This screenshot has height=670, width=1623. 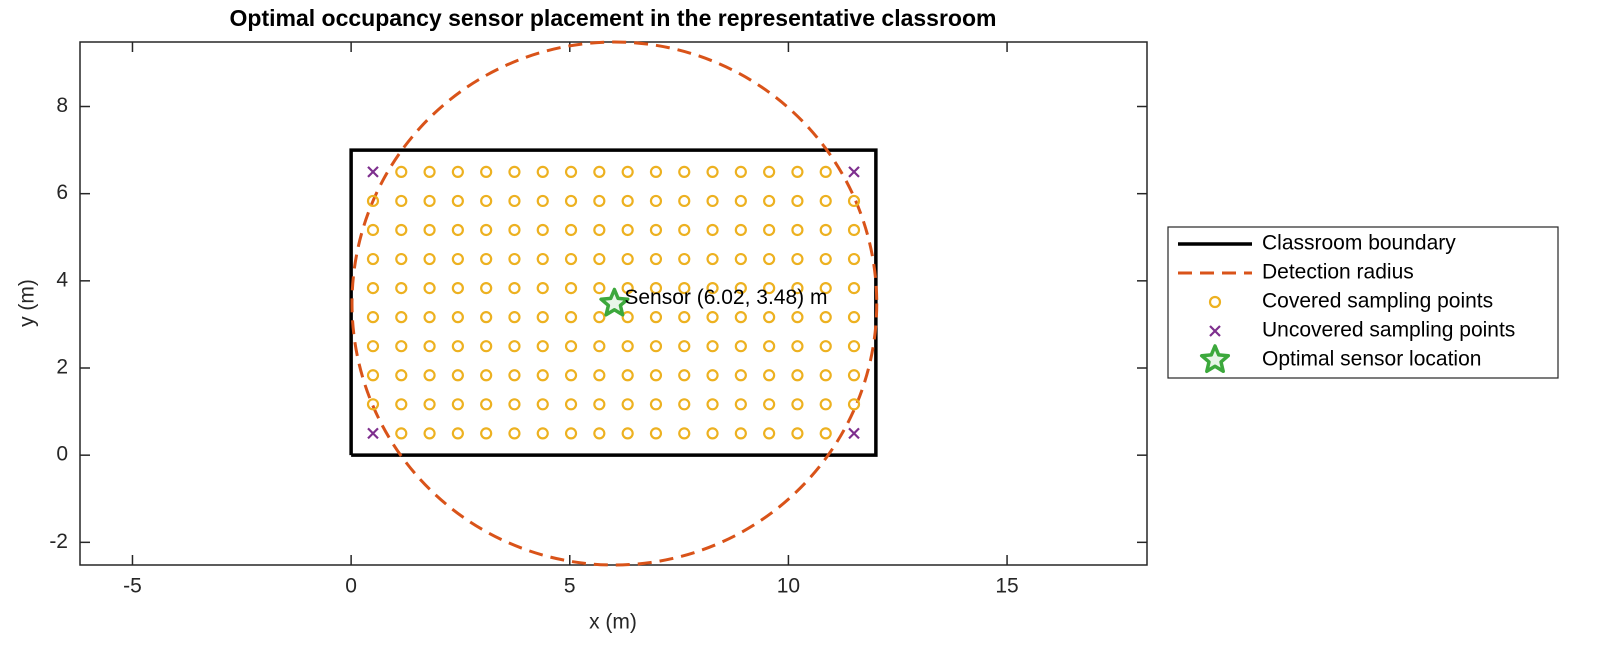 What do you see at coordinates (58, 541) in the screenshot?
I see `y-tick-label: -2` at bounding box center [58, 541].